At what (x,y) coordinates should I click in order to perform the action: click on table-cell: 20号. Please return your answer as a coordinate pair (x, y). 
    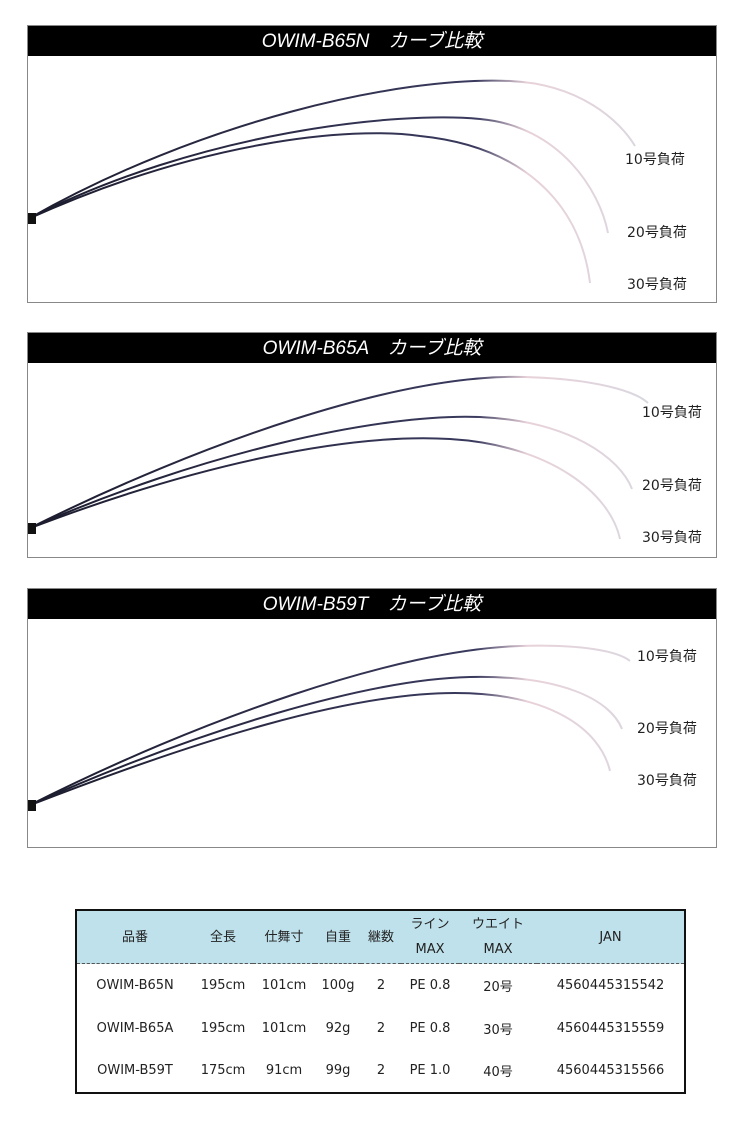
    Looking at the image, I should click on (498, 987).